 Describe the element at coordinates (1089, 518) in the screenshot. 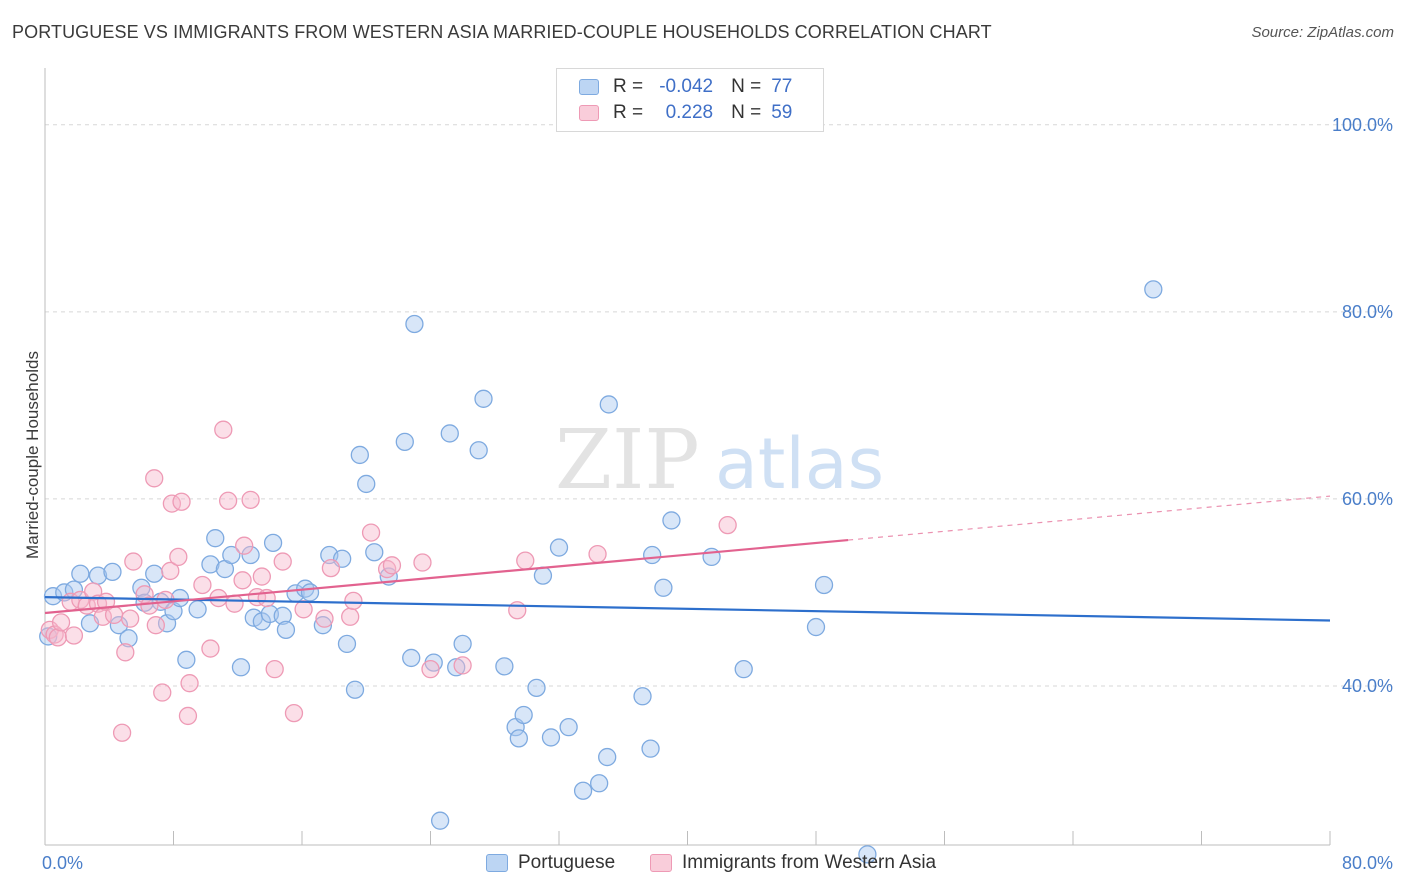

I see `western-asia-trend-extension` at that location.